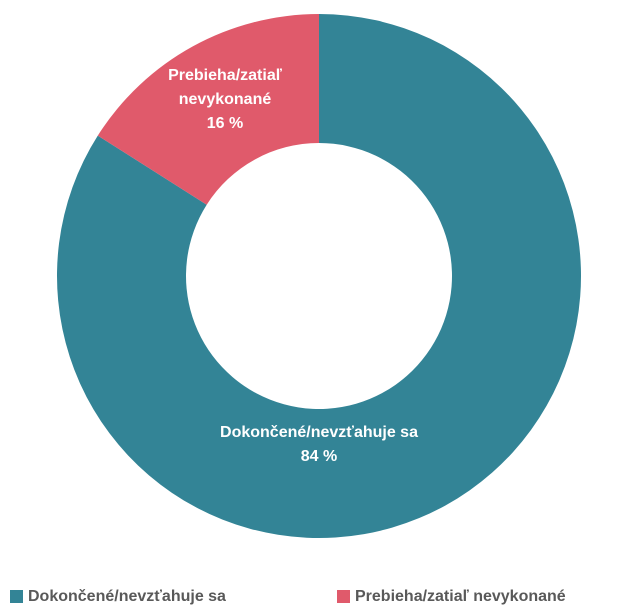 This screenshot has height=609, width=640. What do you see at coordinates (225, 123) in the screenshot?
I see `slice-value-label: 16 %` at bounding box center [225, 123].